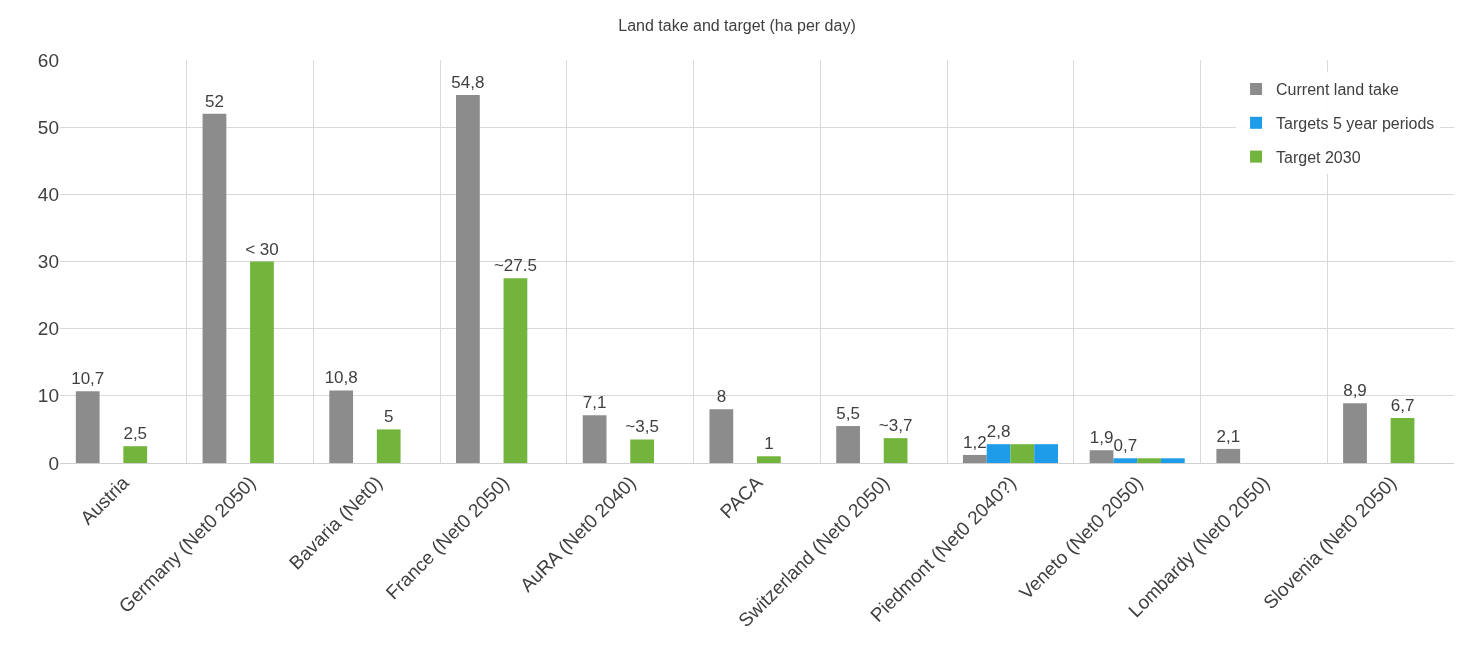 This screenshot has width=1474, height=653. I want to click on data-label: 1,2, so click(974, 442).